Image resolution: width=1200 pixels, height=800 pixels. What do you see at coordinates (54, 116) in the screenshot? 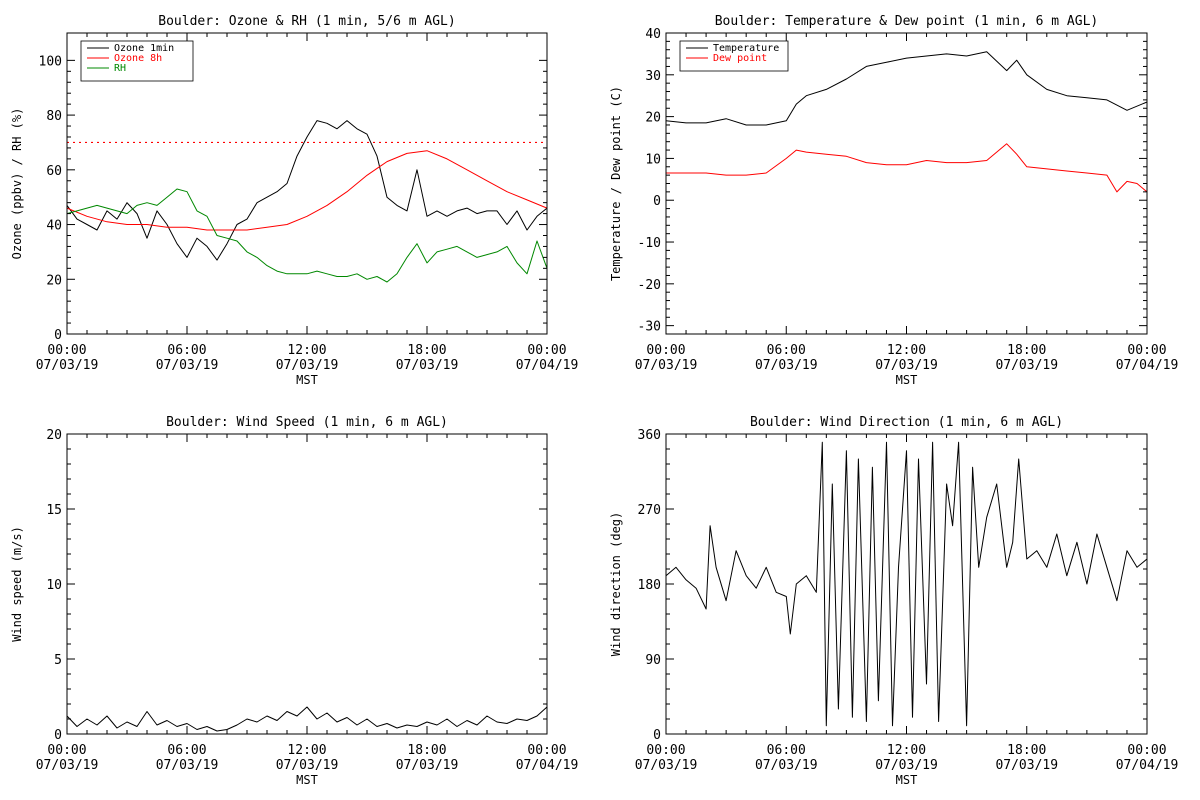
I see `y-tick-label: 80` at bounding box center [54, 116].